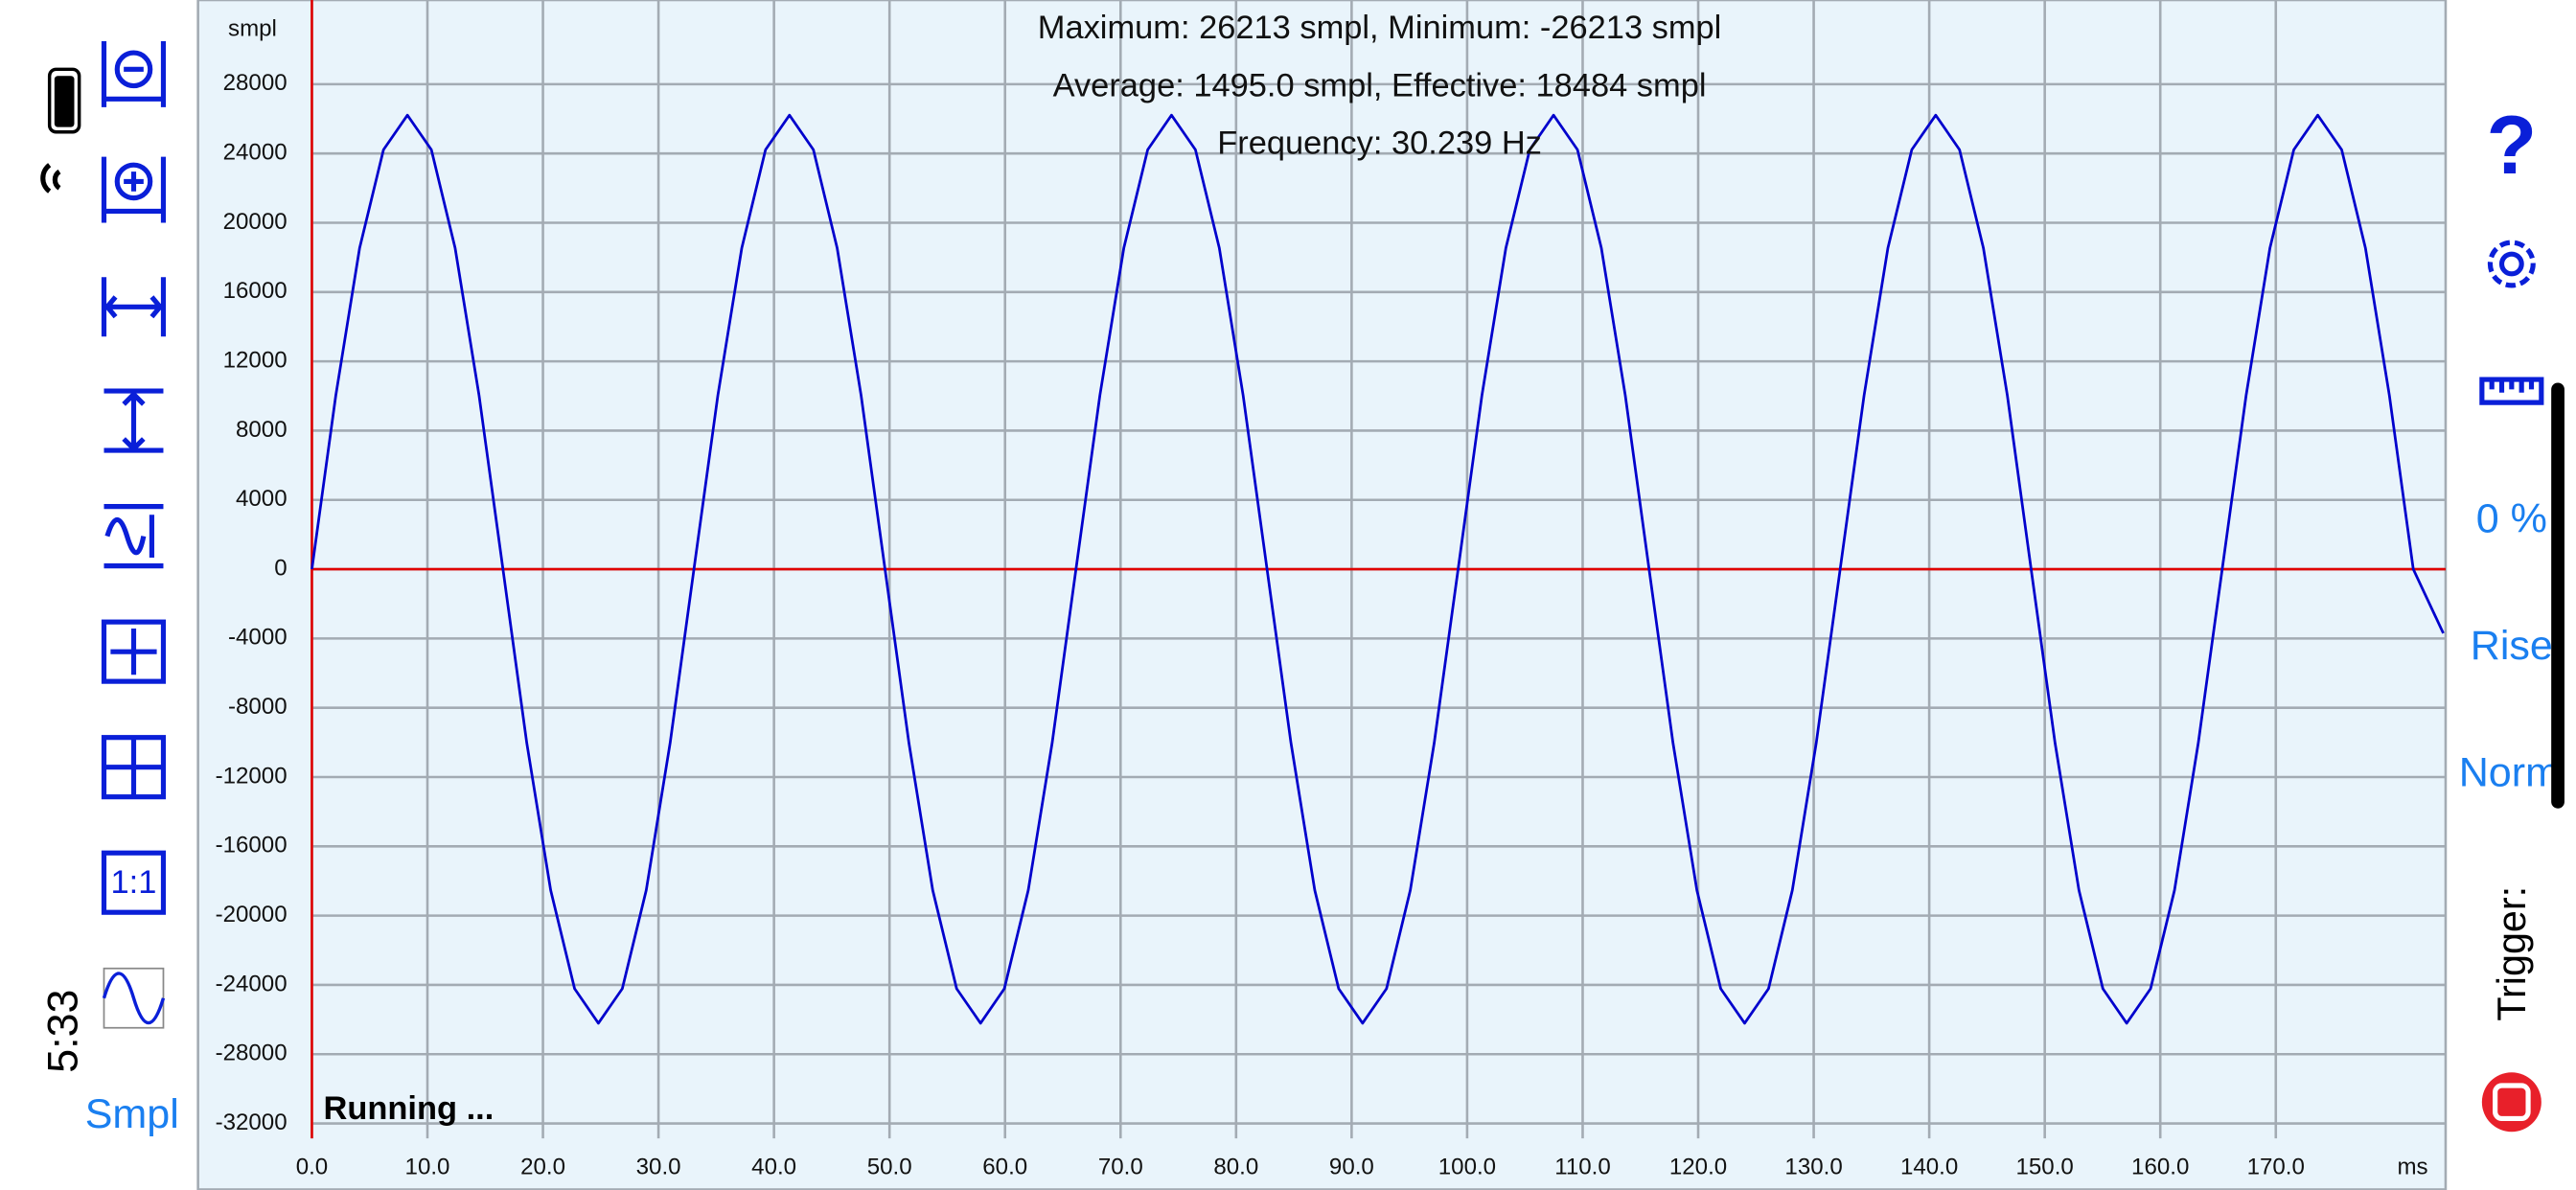 Image resolution: width=2576 pixels, height=1190 pixels. I want to click on y-tick-label: 0, so click(280, 568).